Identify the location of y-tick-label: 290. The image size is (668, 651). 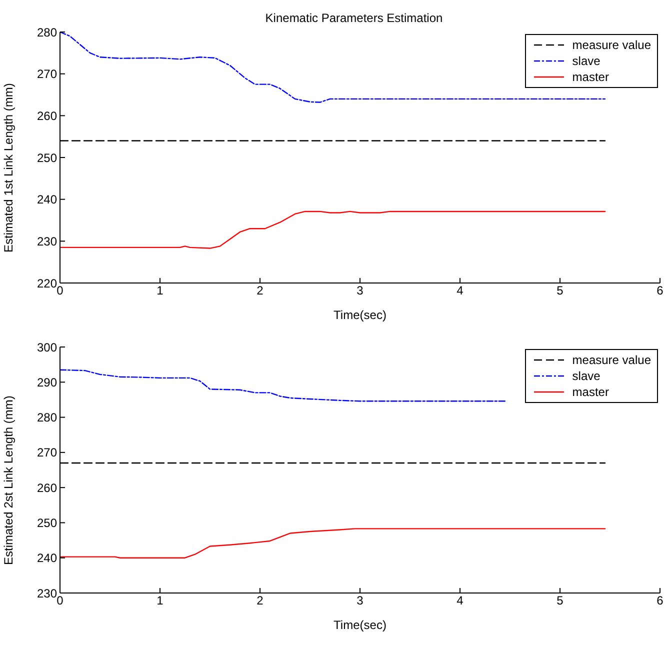
(47, 382).